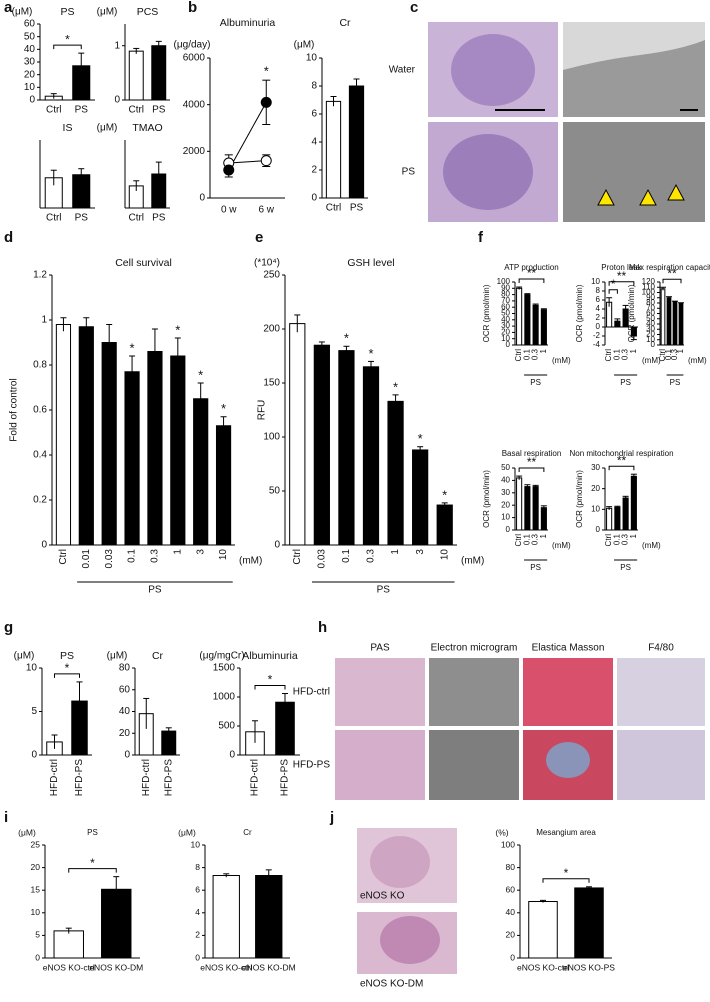  I want to click on y-tick-label: 8, so click(197, 867).